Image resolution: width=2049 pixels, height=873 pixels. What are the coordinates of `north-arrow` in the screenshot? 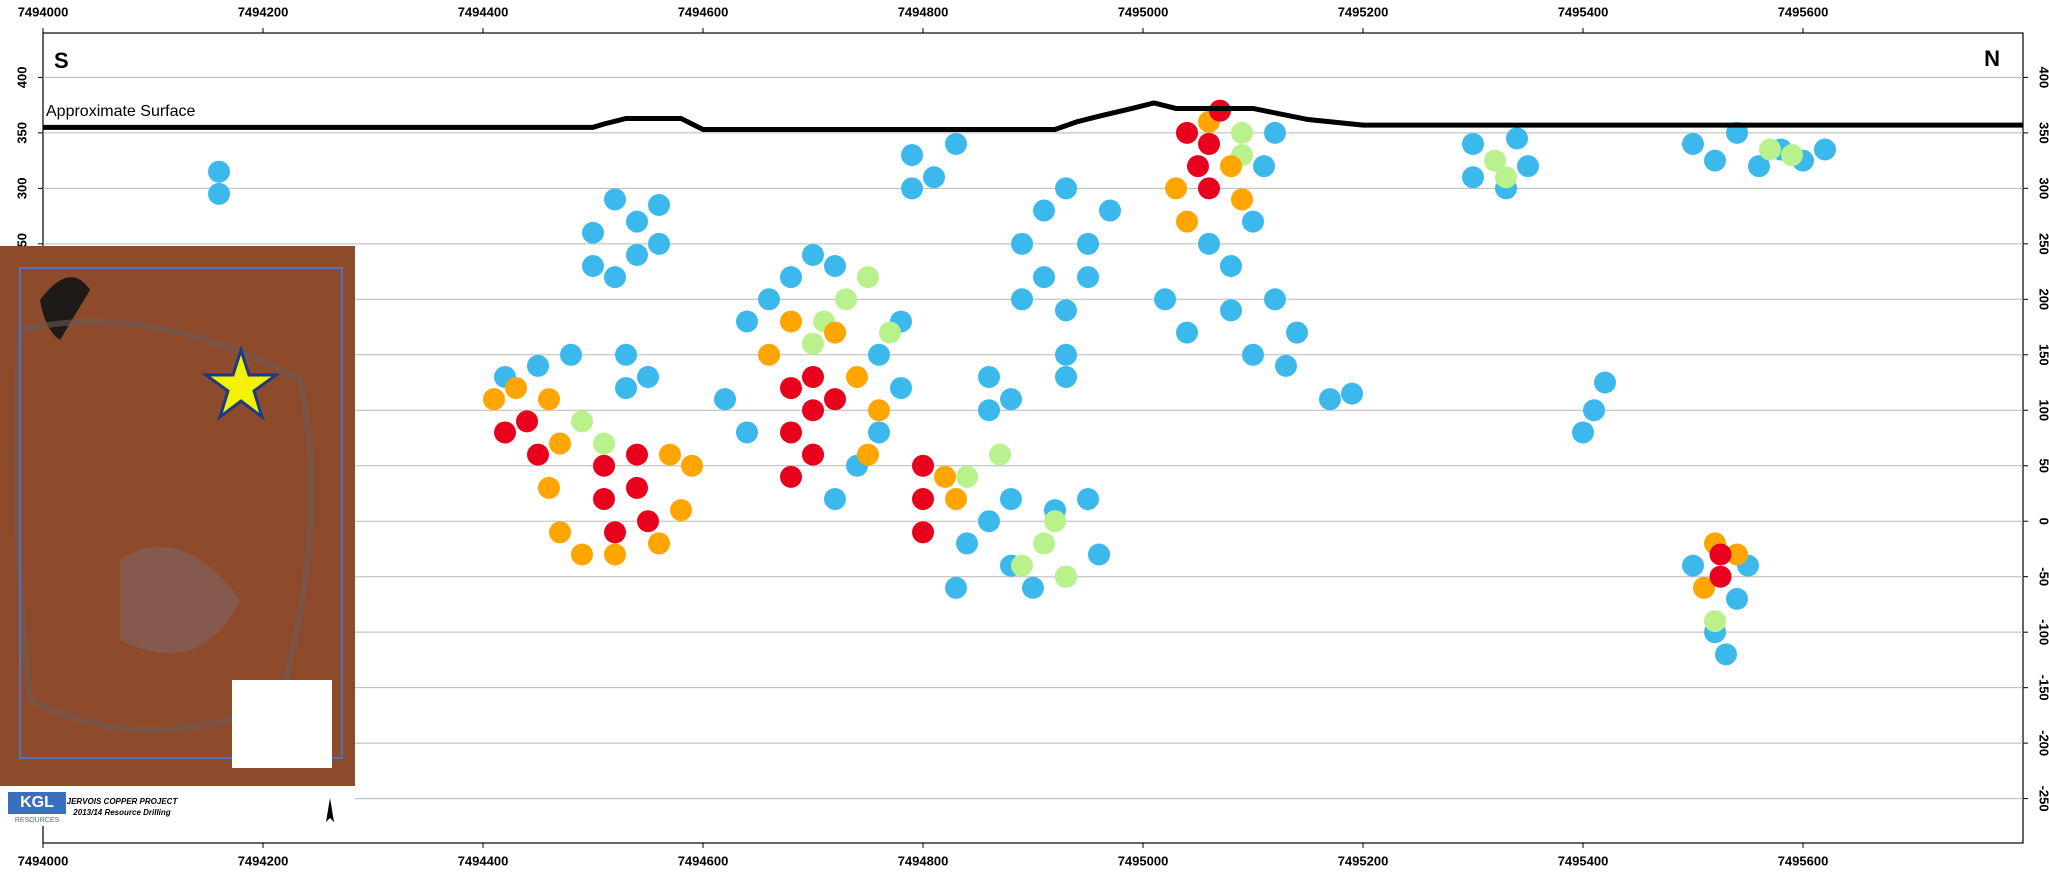 It's located at (330, 810).